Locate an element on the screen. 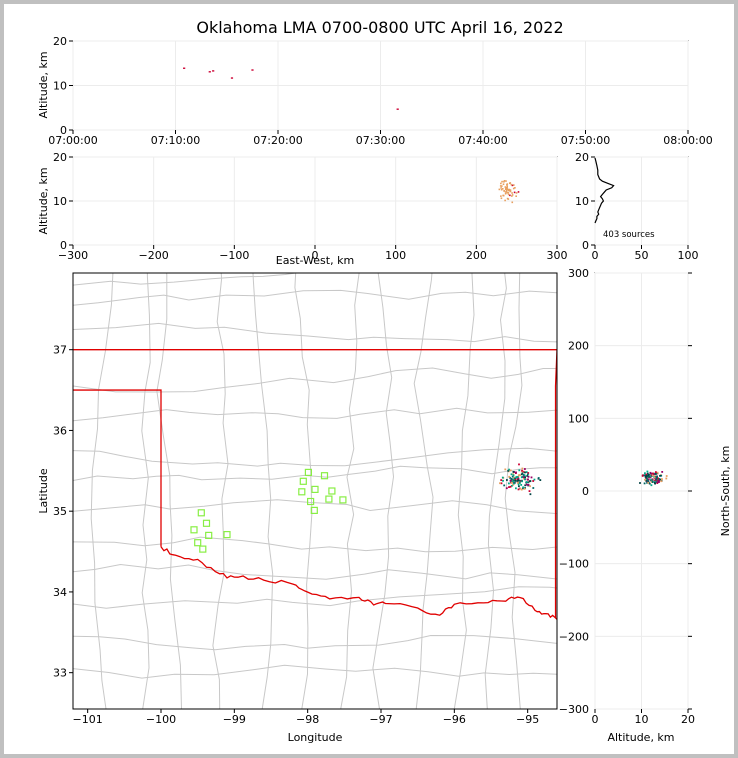  ns-panel-xlabel: Altitude, km is located at coordinates (640, 737).